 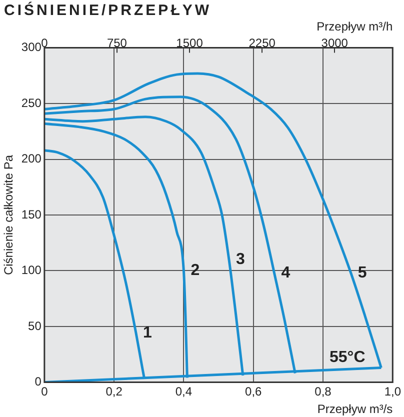 I want to click on x2-tick-label: 2250, so click(x=262, y=43).